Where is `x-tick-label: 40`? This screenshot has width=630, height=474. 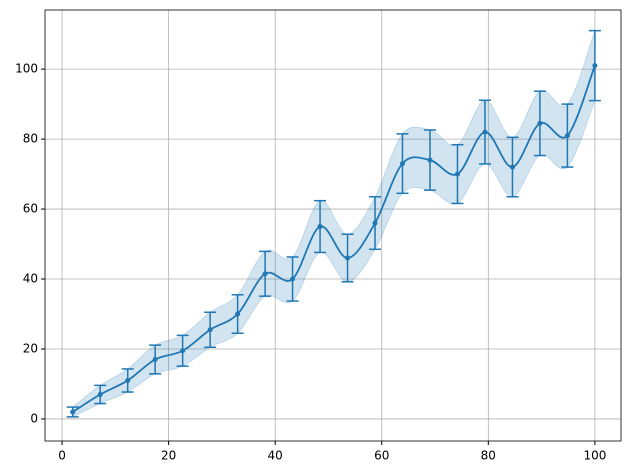 x-tick-label: 40 is located at coordinates (275, 456).